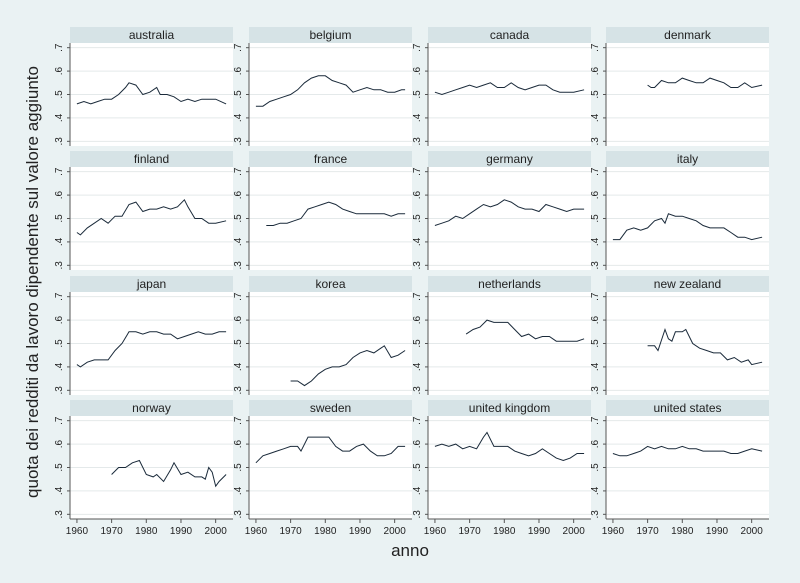  Describe the element at coordinates (331, 159) in the screenshot. I see `panel-title: france` at that location.